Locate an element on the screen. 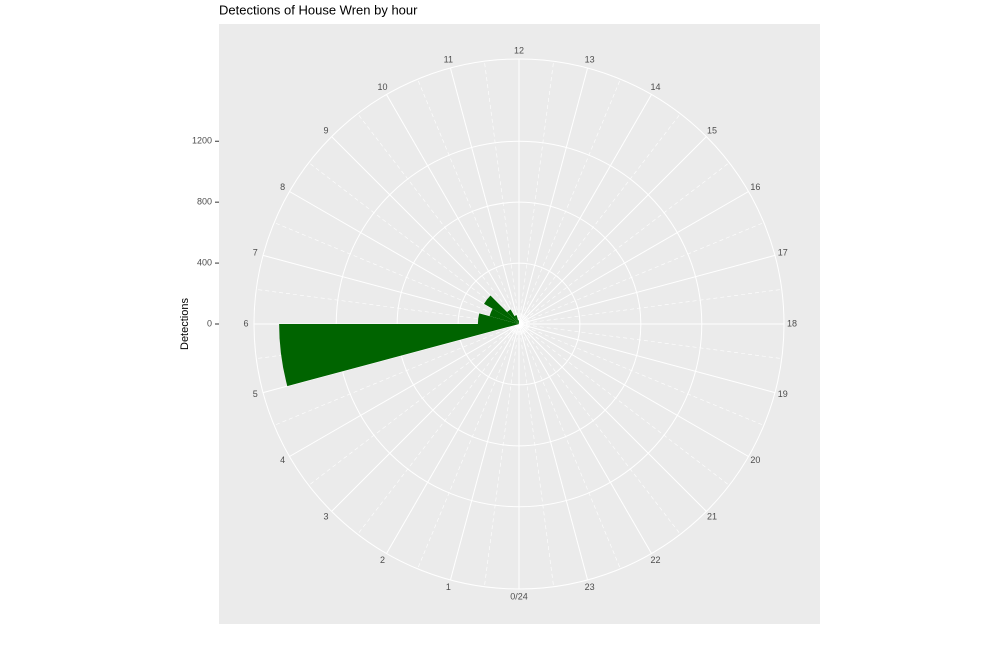  x-tick-label: 5 is located at coordinates (255, 394).